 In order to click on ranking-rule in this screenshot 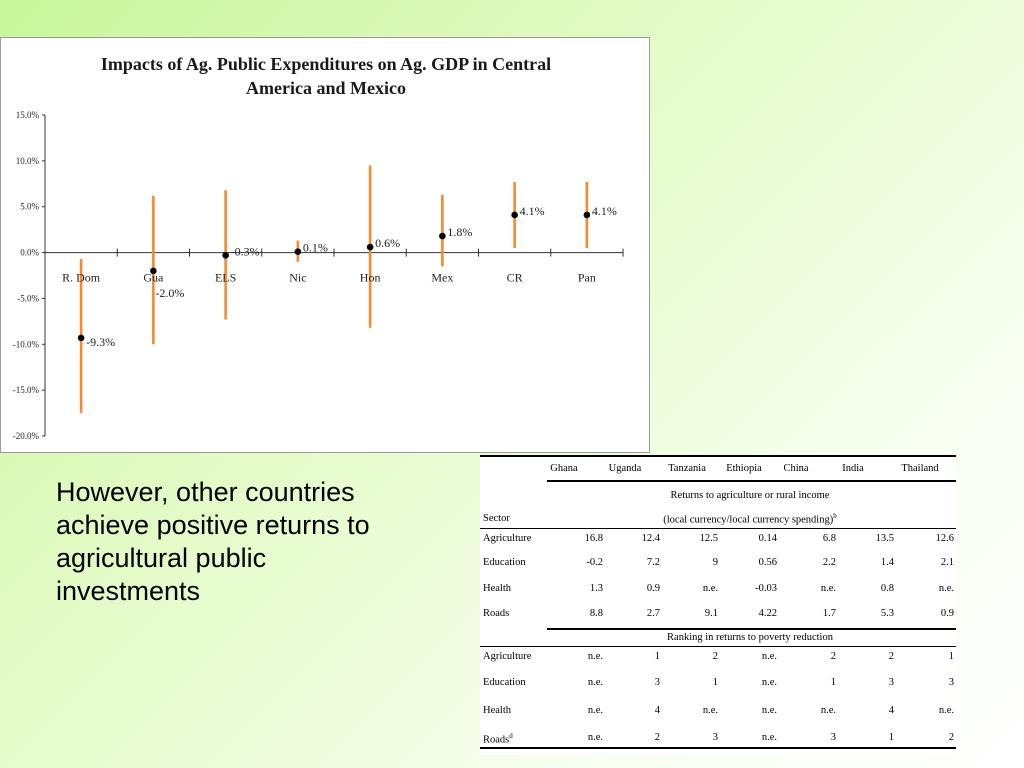, I will do `click(718, 646)`.